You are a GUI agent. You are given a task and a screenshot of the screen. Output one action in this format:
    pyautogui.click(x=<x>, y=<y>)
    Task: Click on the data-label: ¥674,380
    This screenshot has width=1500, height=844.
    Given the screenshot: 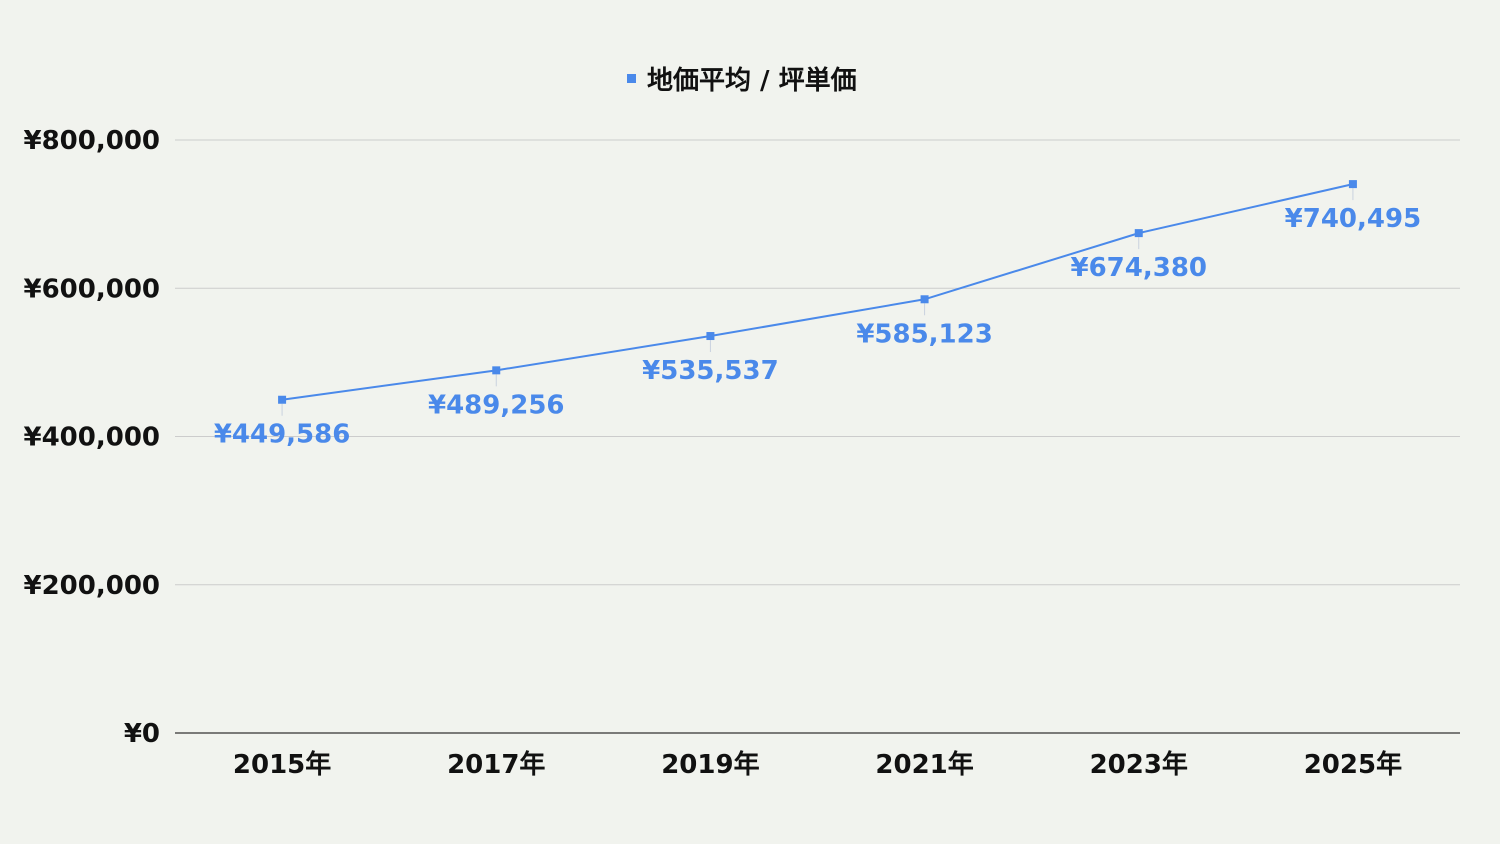 What is the action you would take?
    pyautogui.click(x=1138, y=268)
    